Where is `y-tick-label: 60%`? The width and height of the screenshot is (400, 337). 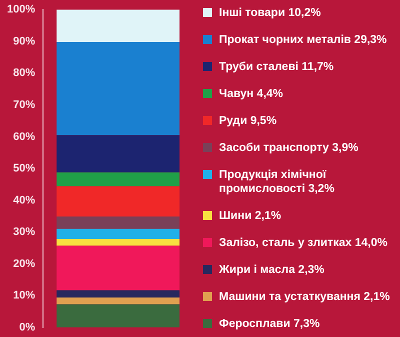 y-tick-label: 60% is located at coordinates (24, 136).